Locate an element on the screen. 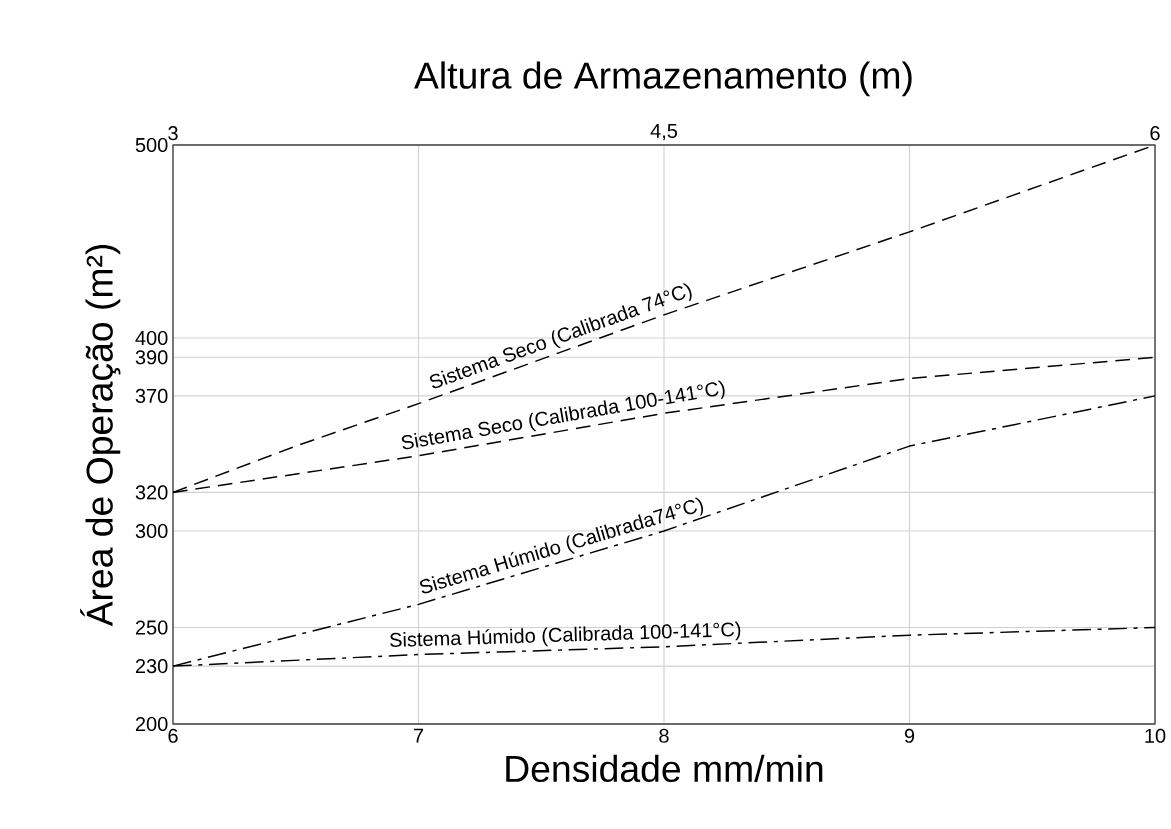 The width and height of the screenshot is (1171, 829). x2-tick-label: 3 is located at coordinates (173, 133).